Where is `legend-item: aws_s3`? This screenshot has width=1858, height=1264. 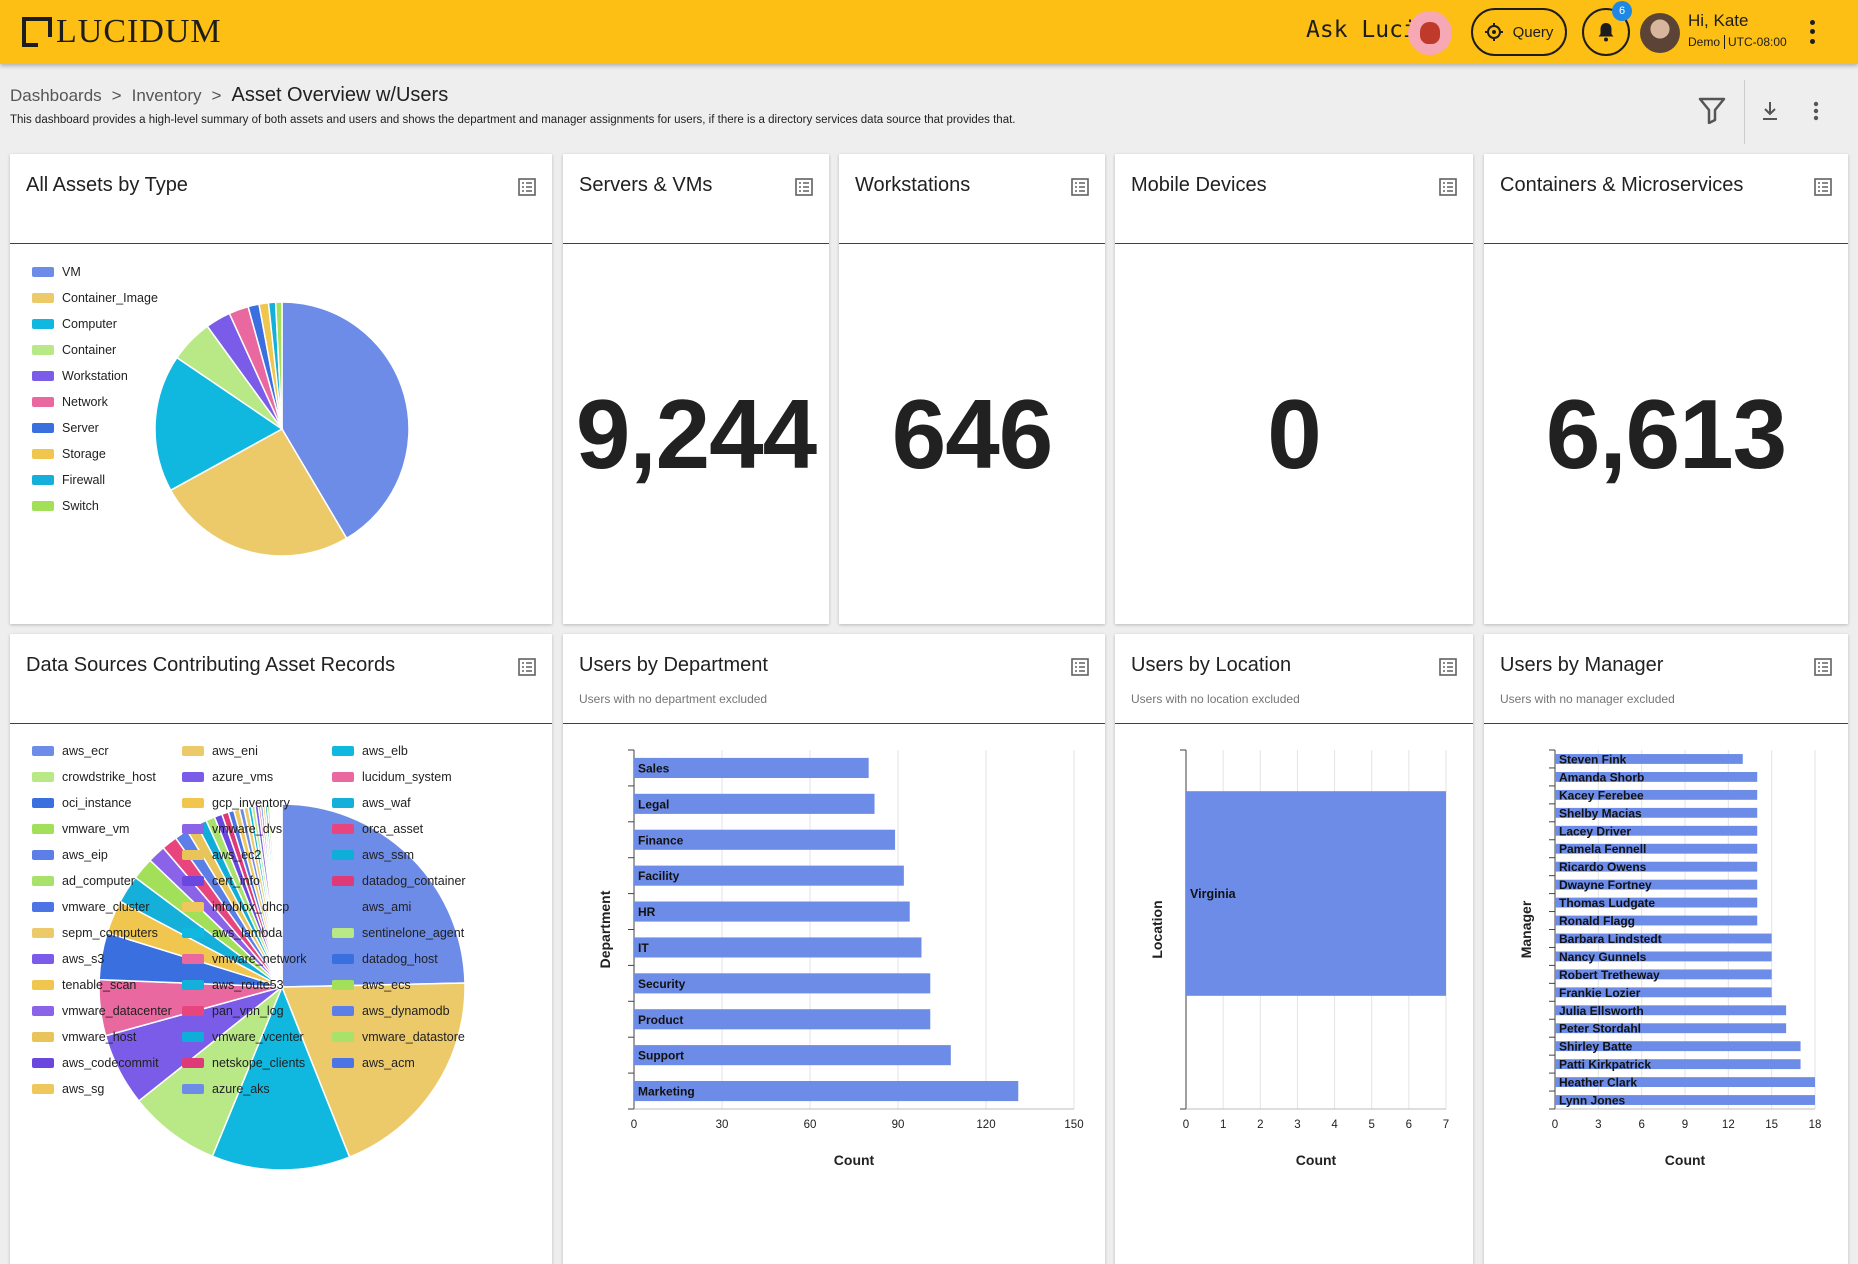
legend-item: aws_s3 is located at coordinates (68, 959).